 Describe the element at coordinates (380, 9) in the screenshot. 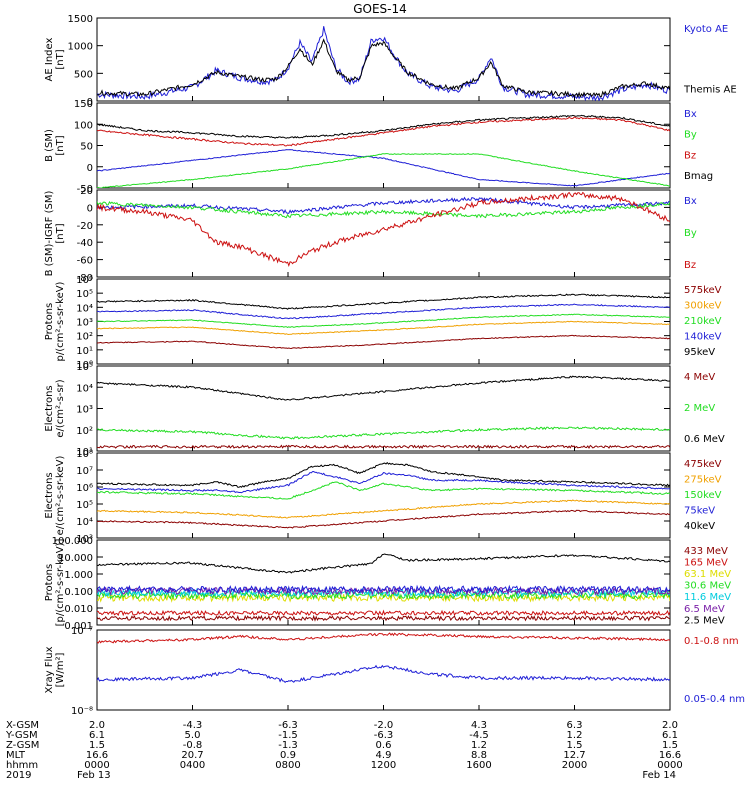

I see `chart-title: GOES-14` at that location.